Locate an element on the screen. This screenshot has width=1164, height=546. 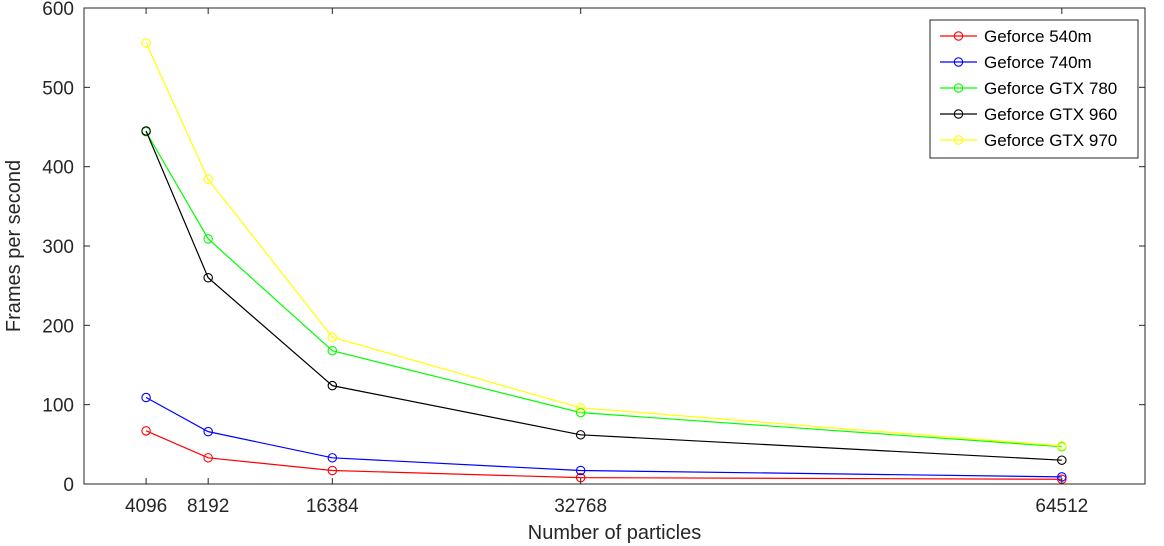
legend-item: Geforce GTX 960 is located at coordinates (1028, 114).